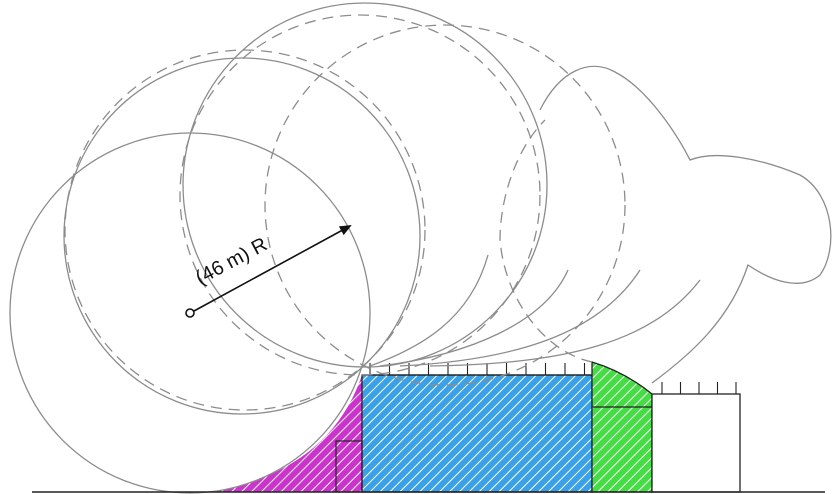 The height and width of the screenshot is (494, 838). What do you see at coordinates (622, 427) in the screenshot?
I see `protected-zone-right` at bounding box center [622, 427].